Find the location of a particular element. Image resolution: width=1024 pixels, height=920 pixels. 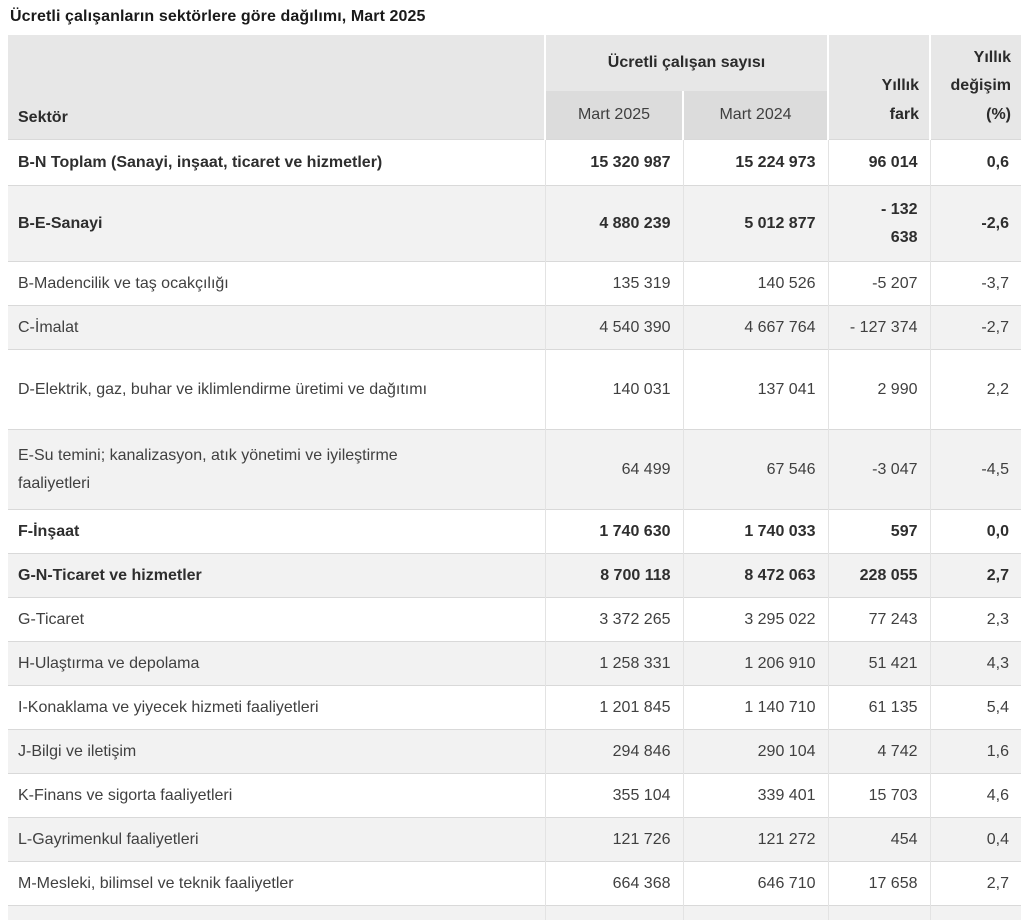

mart-2024-cell: 137 041 is located at coordinates (755, 389).